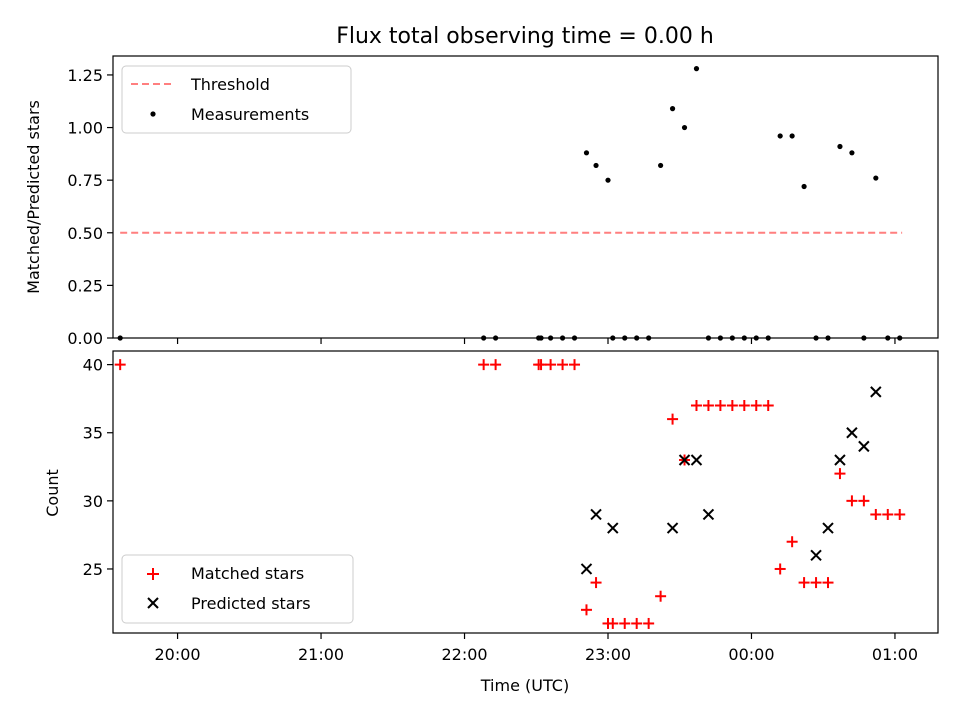 Image resolution: width=960 pixels, height=720 pixels. Describe the element at coordinates (524, 685) in the screenshot. I see `x-axis-label: Time (UTC)` at that location.